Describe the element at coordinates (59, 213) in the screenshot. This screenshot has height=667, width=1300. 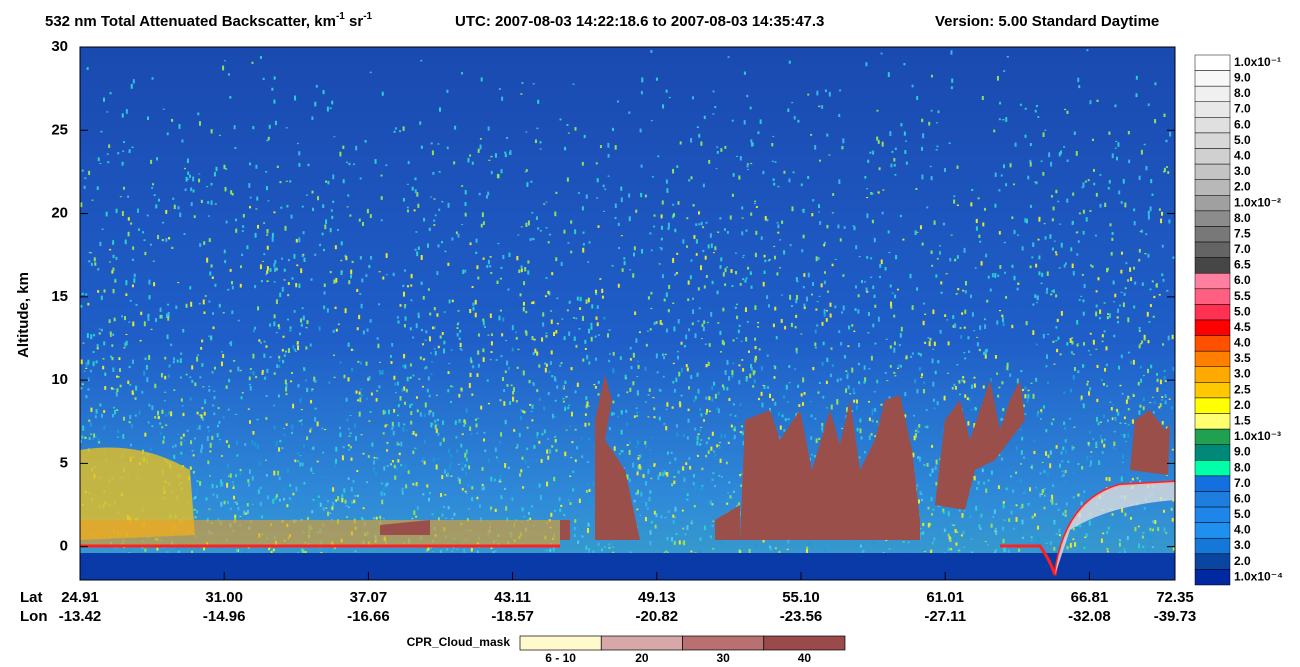
I see `y-tick-label: 20` at that location.